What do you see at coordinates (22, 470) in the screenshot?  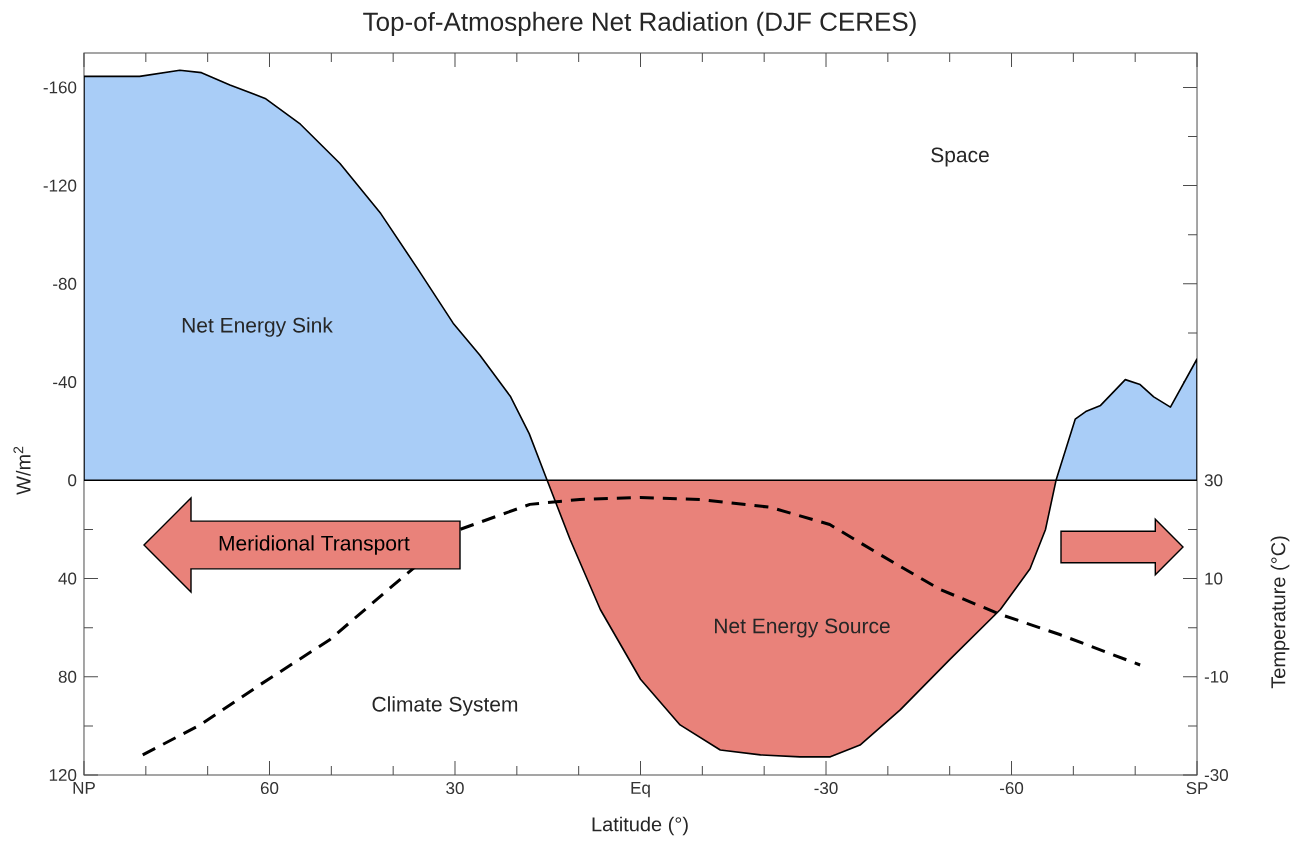 I see `y-axis-title: W/m$^{2}$` at bounding box center [22, 470].